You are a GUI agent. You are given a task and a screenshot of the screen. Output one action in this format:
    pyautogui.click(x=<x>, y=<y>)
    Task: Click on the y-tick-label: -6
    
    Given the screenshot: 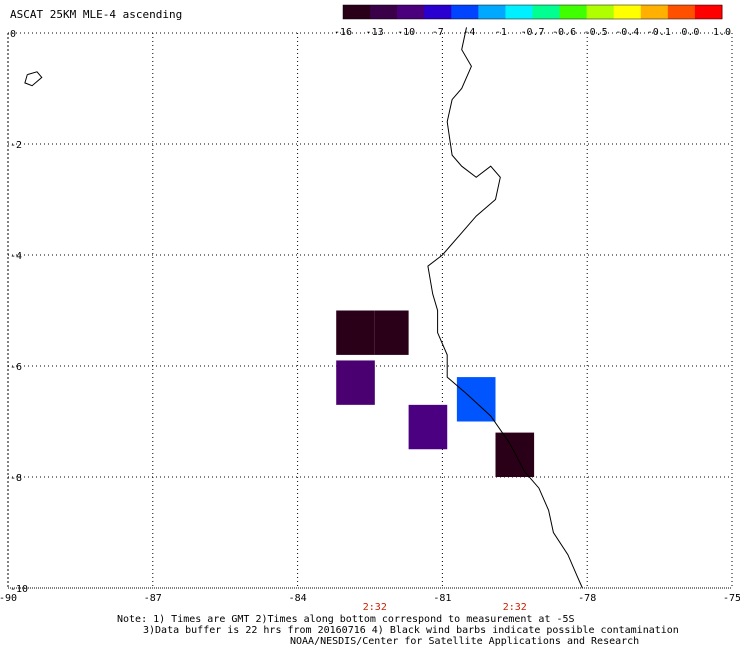 What is the action you would take?
    pyautogui.click(x=16, y=367)
    